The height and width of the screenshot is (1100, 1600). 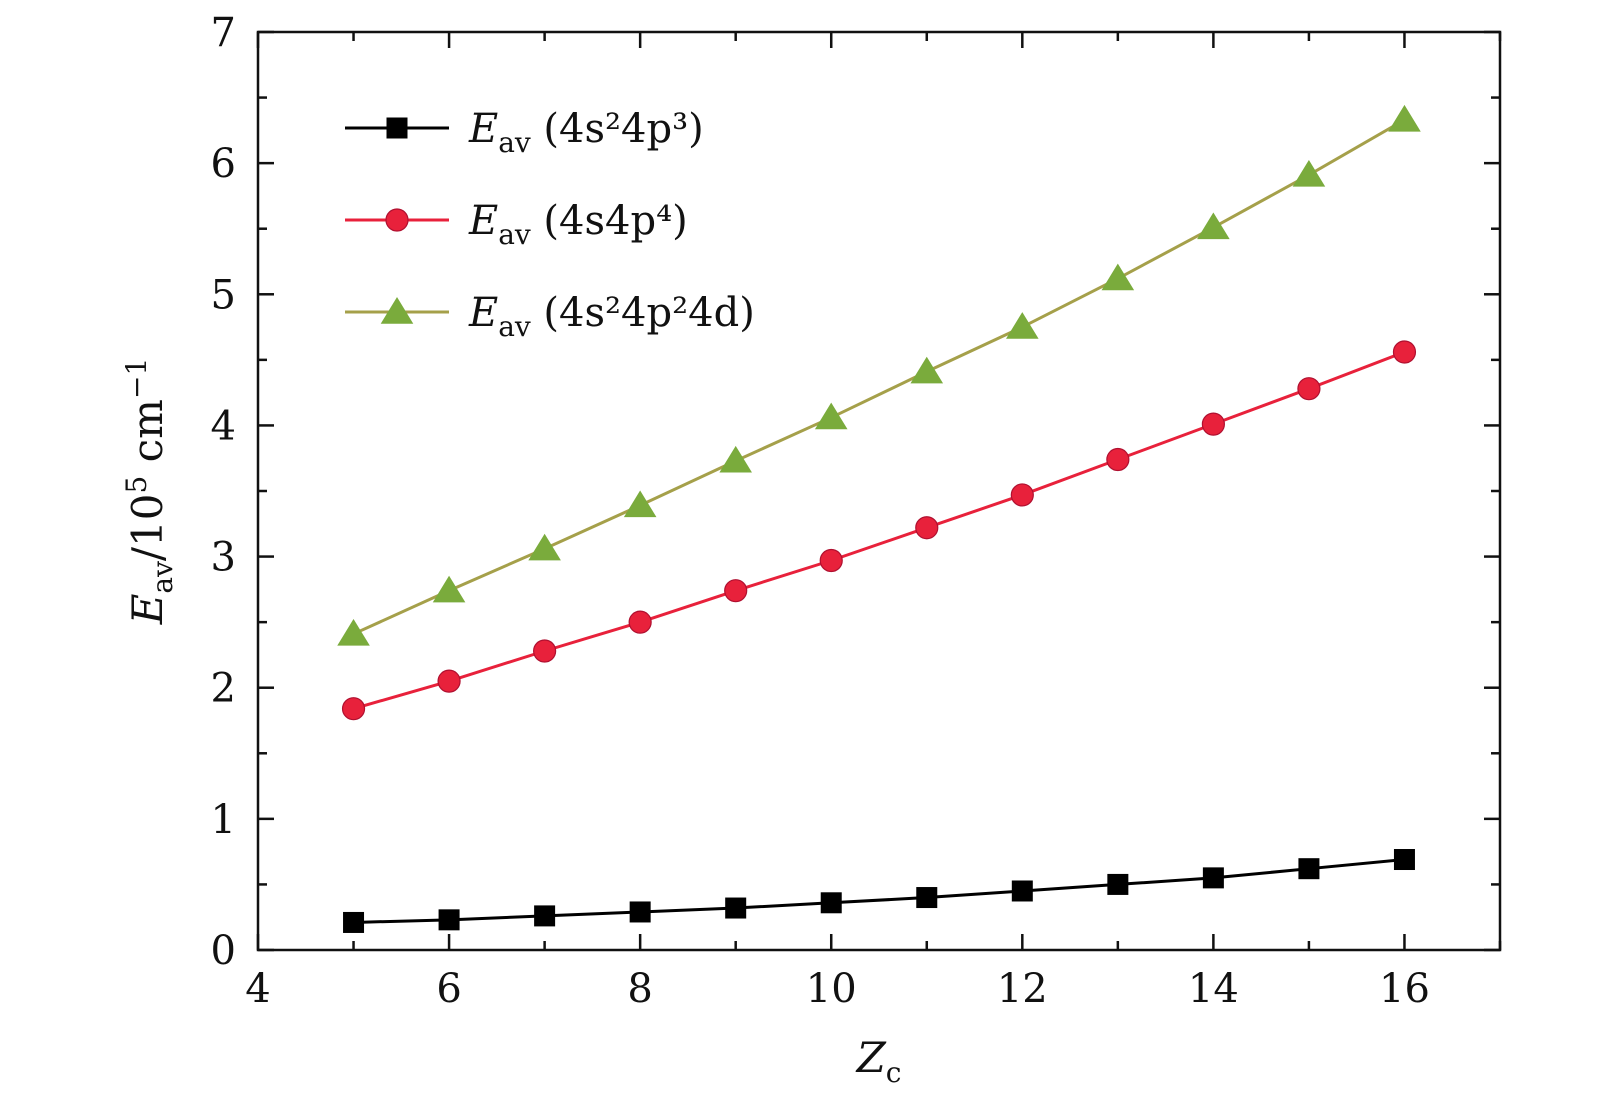 What do you see at coordinates (1213, 989) in the screenshot?
I see `x-tick-label: 14` at bounding box center [1213, 989].